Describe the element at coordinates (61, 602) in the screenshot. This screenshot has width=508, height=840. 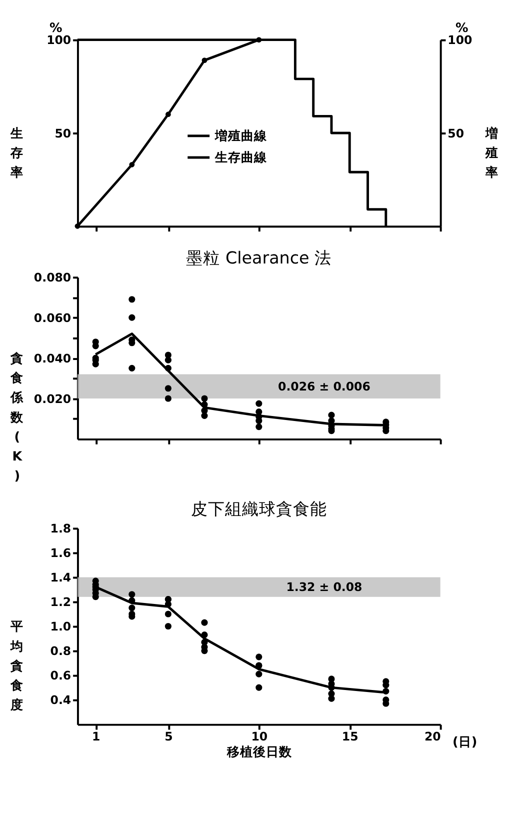
I see `y-tick-label: 1.2` at that location.